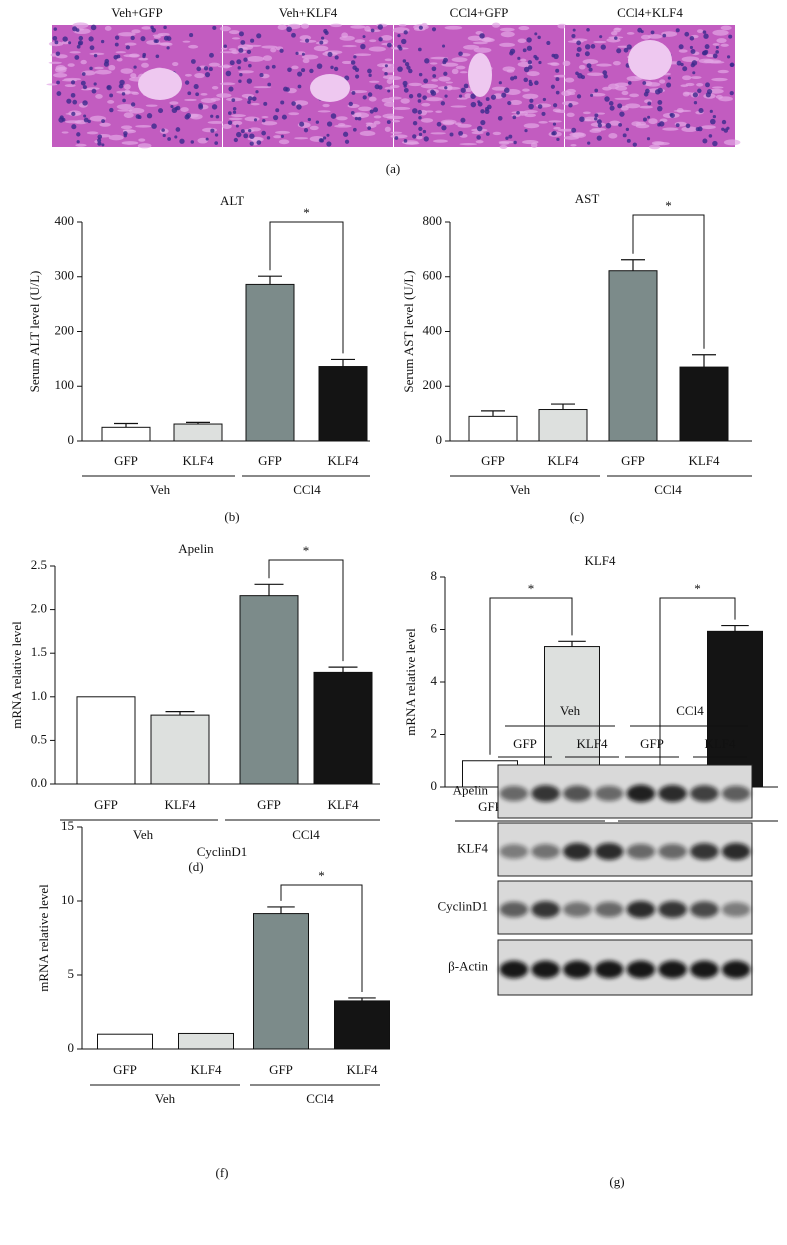 The image size is (787, 1245). Describe the element at coordinates (65, 329) in the screenshot. I see `y-tick-label: 200` at that location.